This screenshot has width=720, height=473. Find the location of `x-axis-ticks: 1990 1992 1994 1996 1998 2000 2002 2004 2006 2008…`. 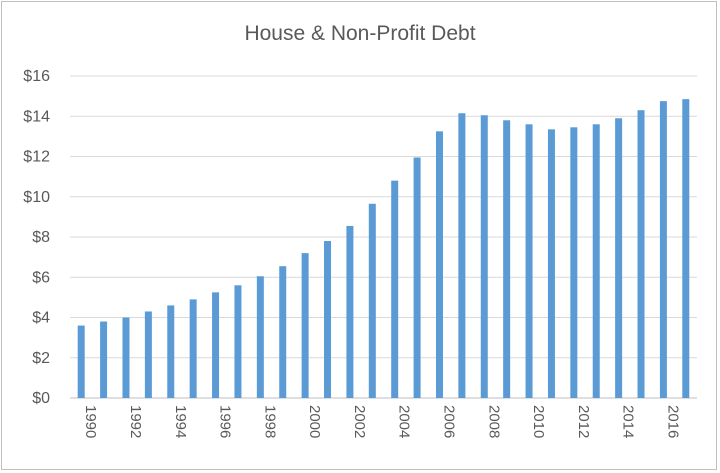

x-axis-ticks: 1990 1992 1994 1996 1998 2000 2002 2004 2006 2008… is located at coordinates (381, 421).